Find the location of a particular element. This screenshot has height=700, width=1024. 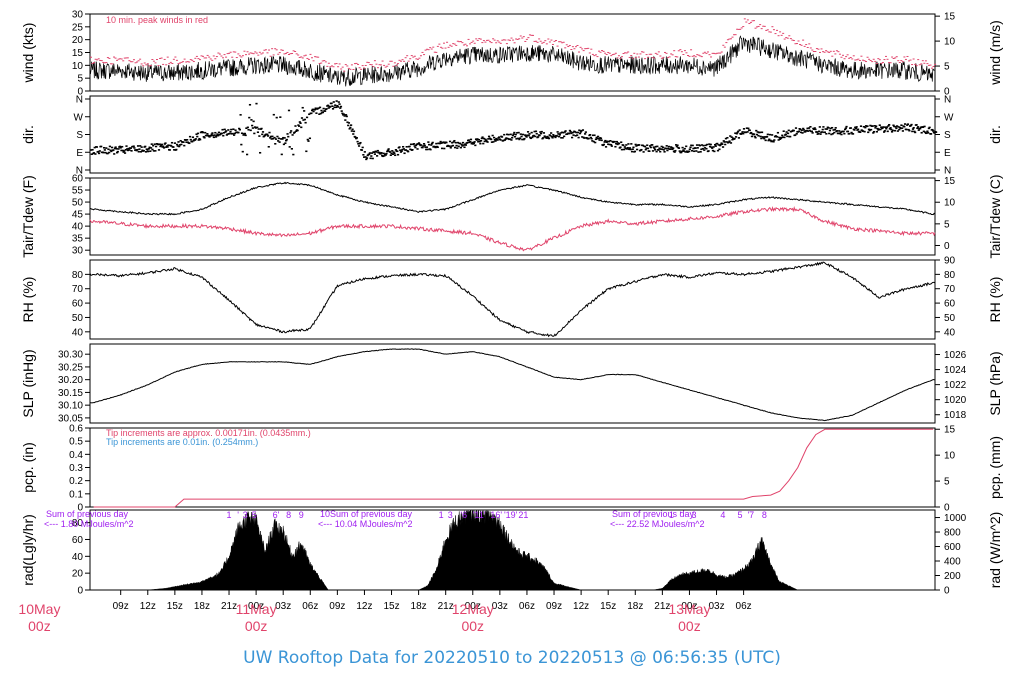

hour-mark: ' is located at coordinates (681, 515).